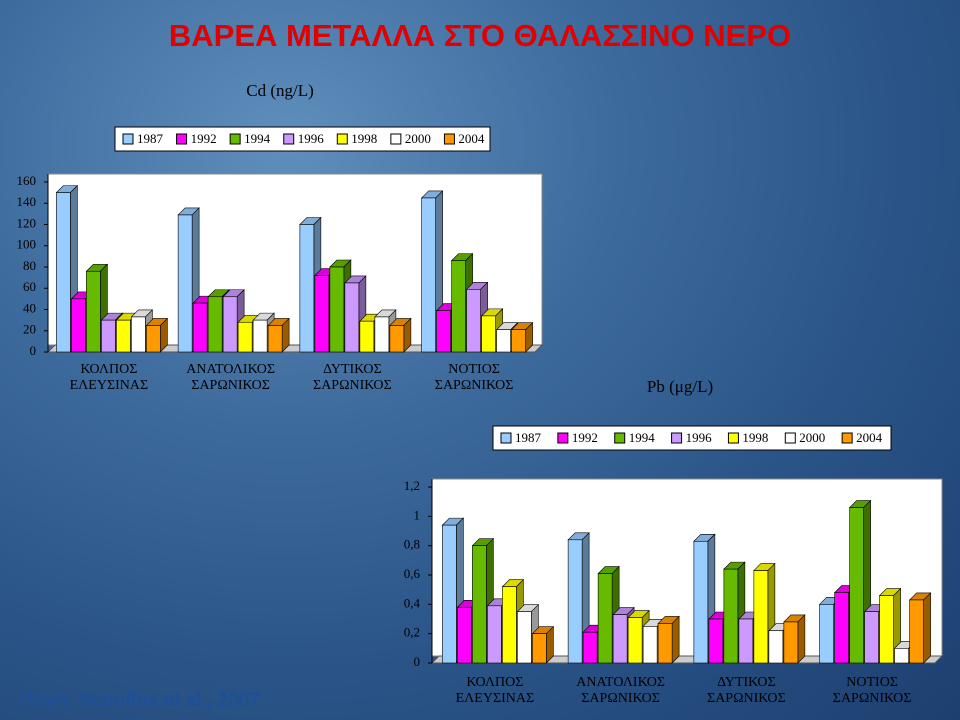 This screenshot has height=720, width=960. I want to click on y-tick-label: 100, so click(27, 244).